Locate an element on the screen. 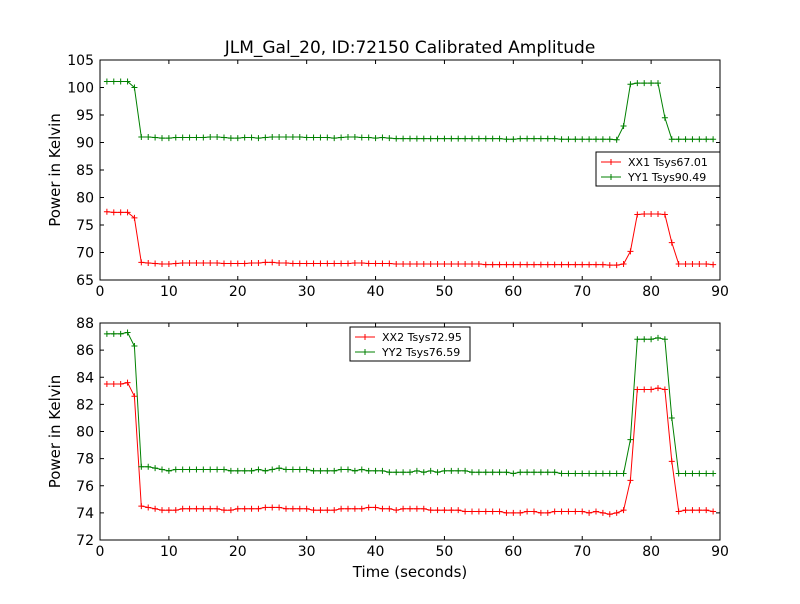 The image size is (800, 604). x-tick-label: 50 is located at coordinates (445, 552).